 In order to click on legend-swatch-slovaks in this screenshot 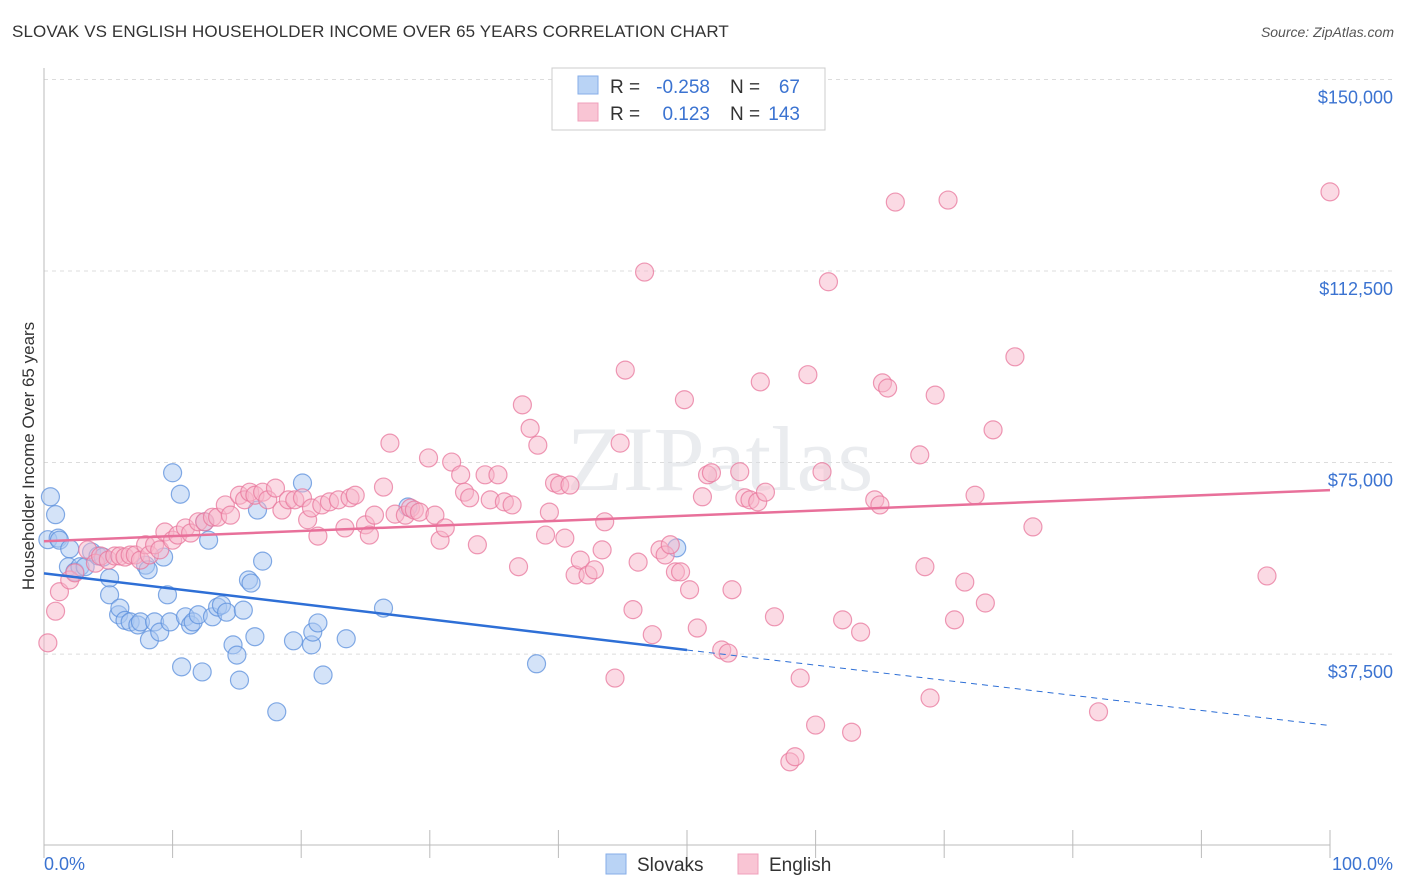, I will do `click(588, 85)`.